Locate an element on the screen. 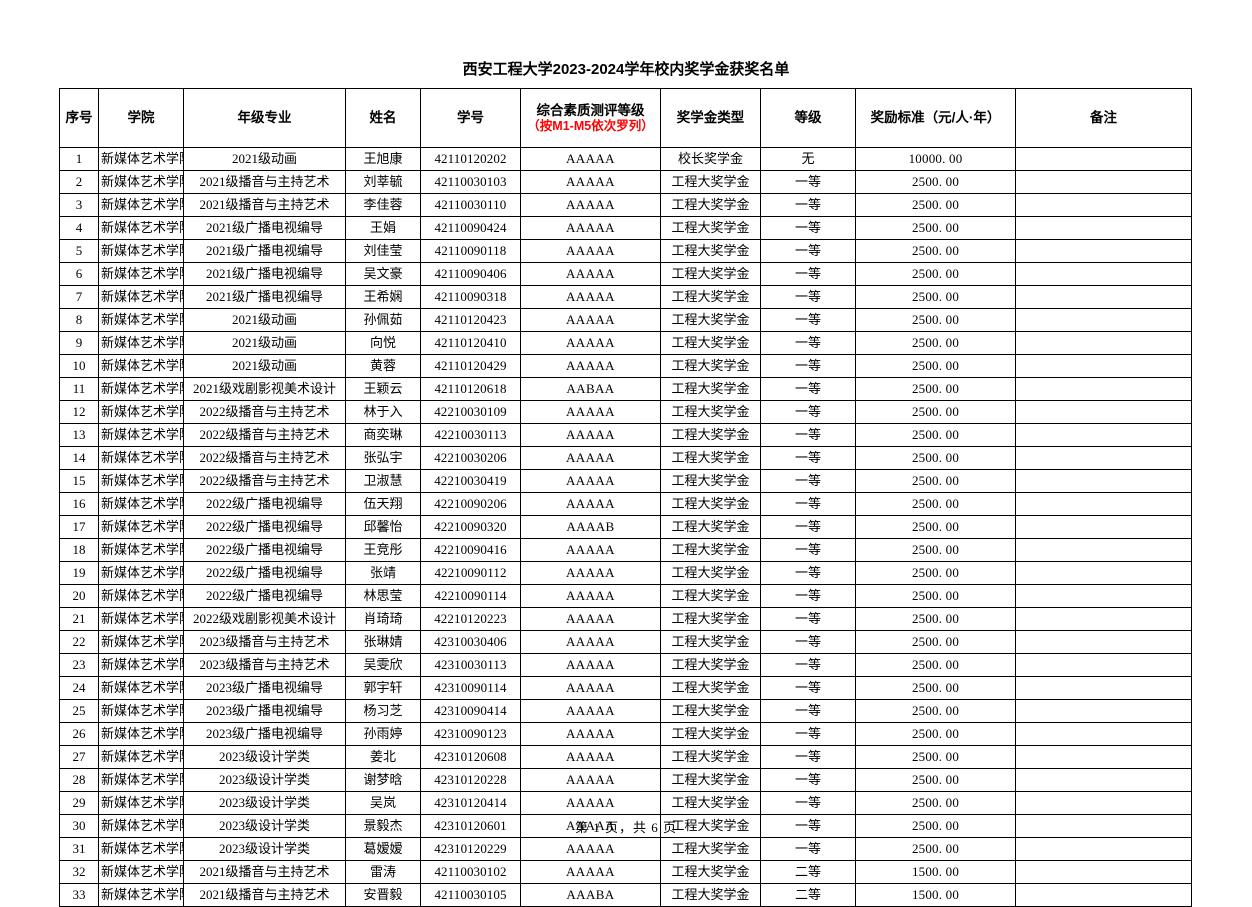 The height and width of the screenshot is (907, 1252). cell-index: 30 is located at coordinates (79, 826).